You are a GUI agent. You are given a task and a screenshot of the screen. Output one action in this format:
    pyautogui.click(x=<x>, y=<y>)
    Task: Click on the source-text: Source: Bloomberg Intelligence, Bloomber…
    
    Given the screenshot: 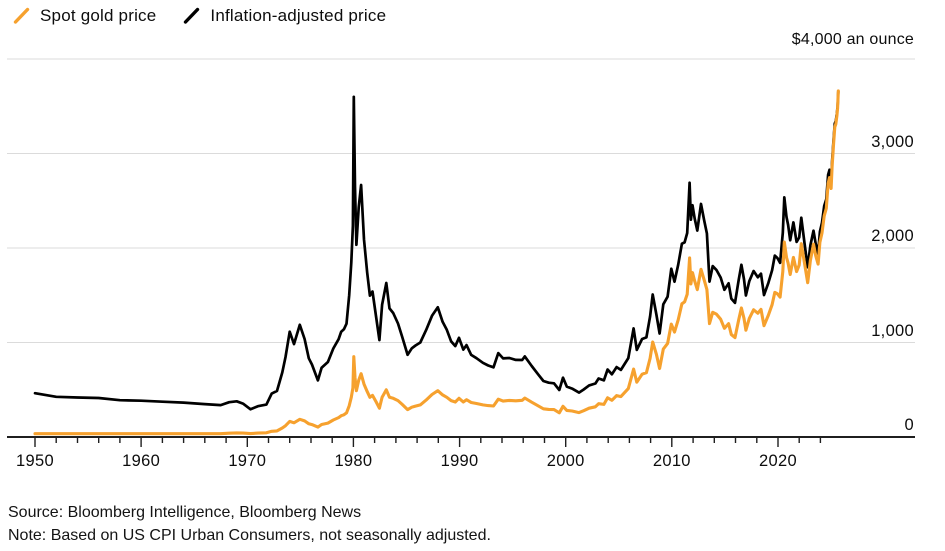 What is the action you would take?
    pyautogui.click(x=185, y=512)
    